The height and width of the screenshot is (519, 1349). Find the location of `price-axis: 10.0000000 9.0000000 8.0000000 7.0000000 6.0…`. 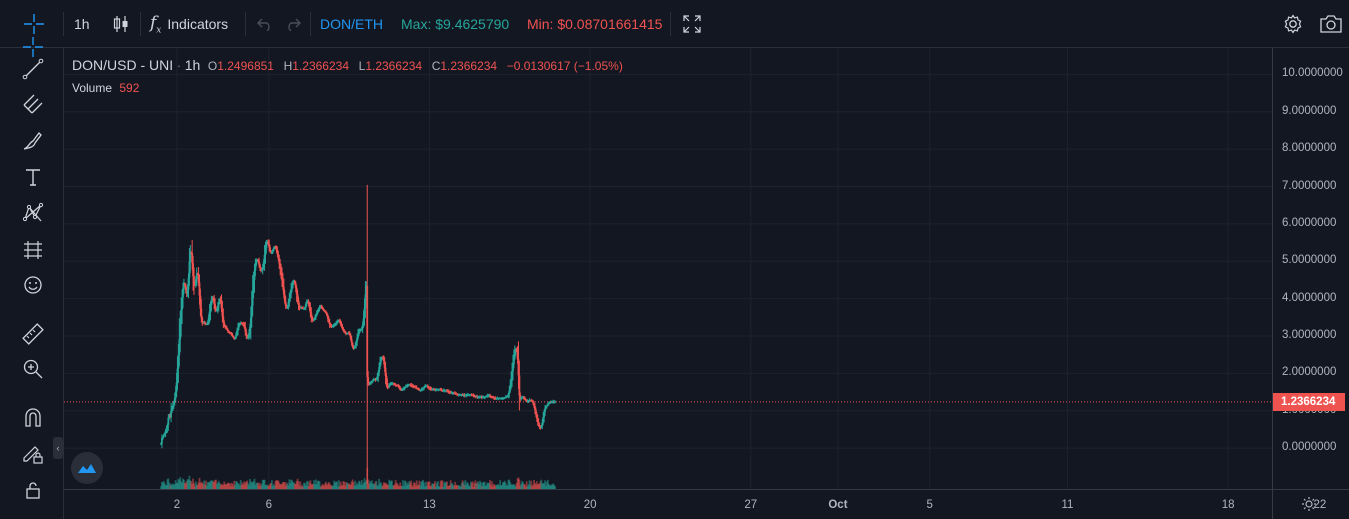

price-axis: 10.0000000 9.0000000 8.0000000 7.0000000 6.0… is located at coordinates (1310, 268).